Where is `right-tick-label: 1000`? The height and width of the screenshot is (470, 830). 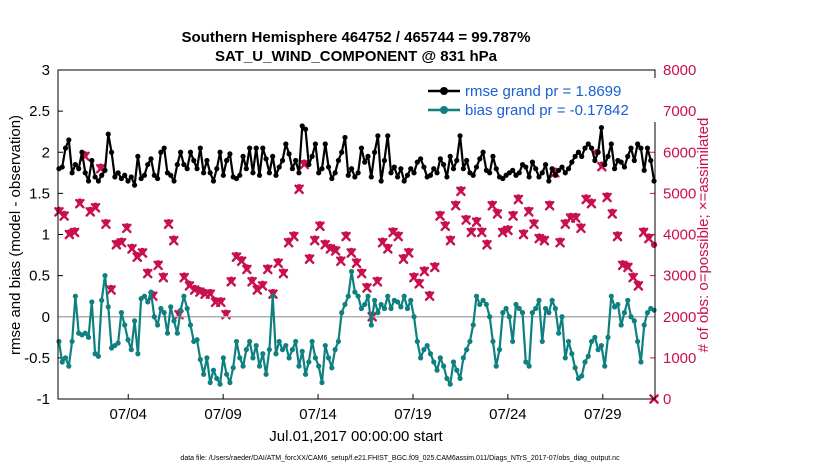 right-tick-label: 1000 is located at coordinates (679, 358).